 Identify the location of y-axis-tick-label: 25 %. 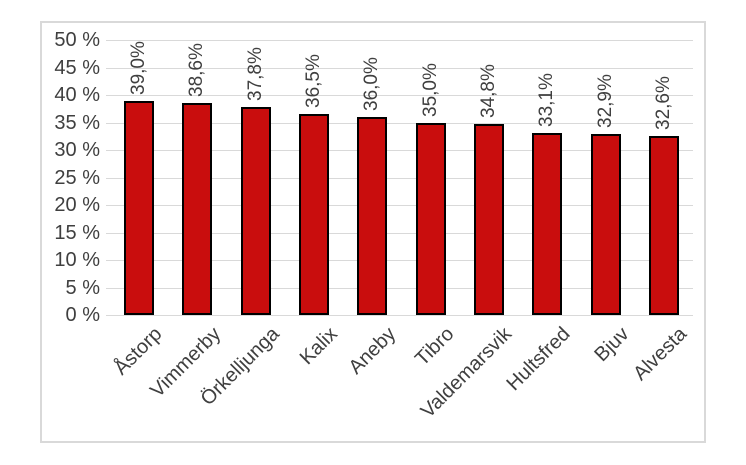
(77, 177).